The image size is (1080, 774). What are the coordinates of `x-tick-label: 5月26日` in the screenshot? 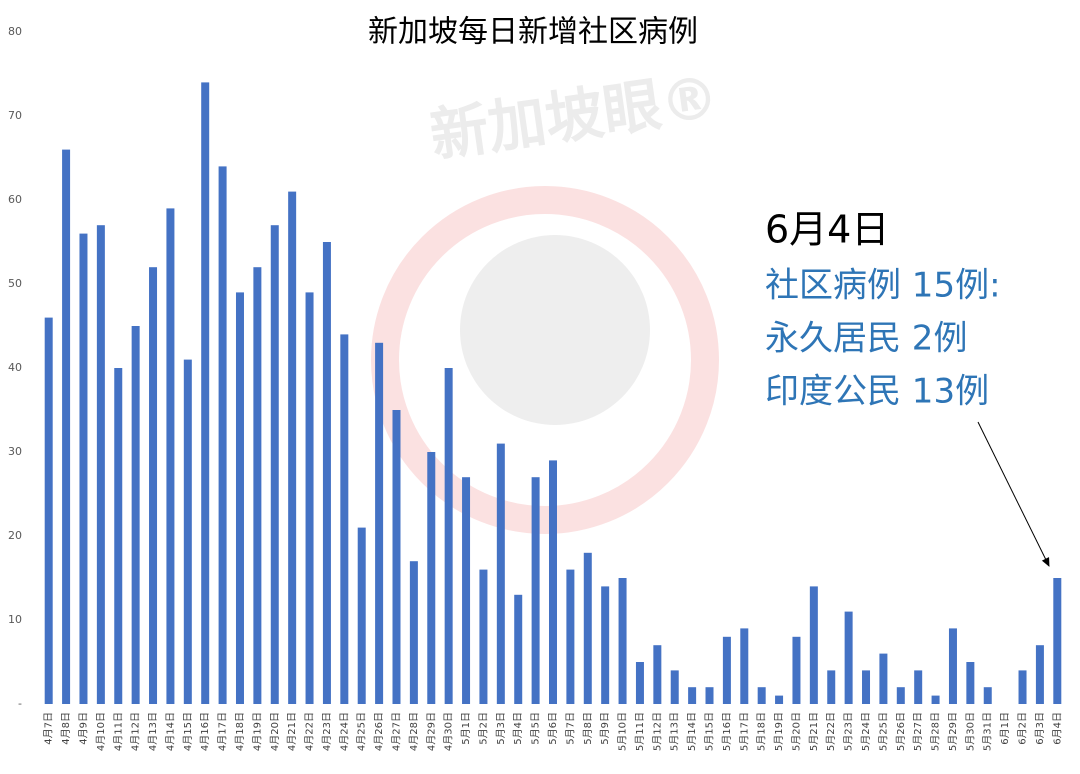 It's located at (901, 731).